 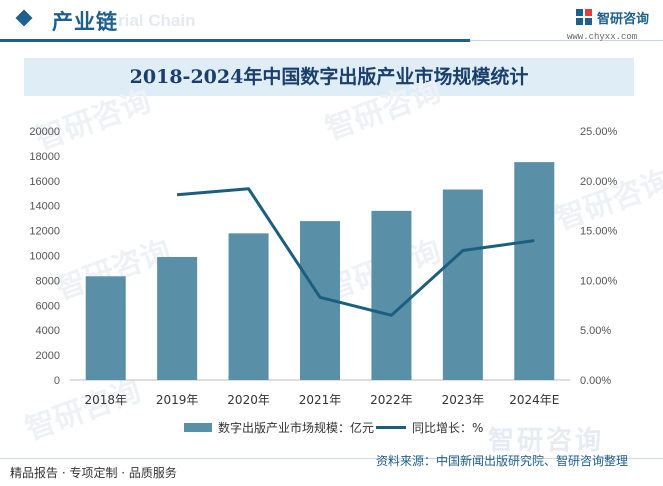 I want to click on y-left-tick-label: 14000, so click(x=44, y=207).